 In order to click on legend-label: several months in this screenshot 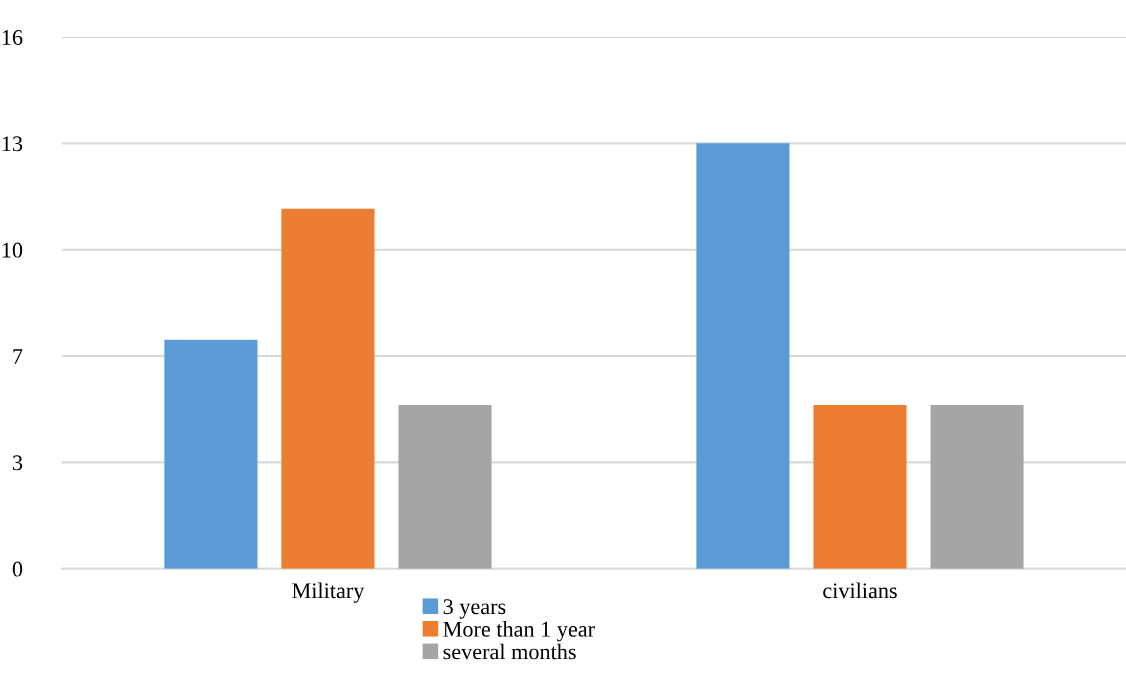, I will do `click(509, 651)`.